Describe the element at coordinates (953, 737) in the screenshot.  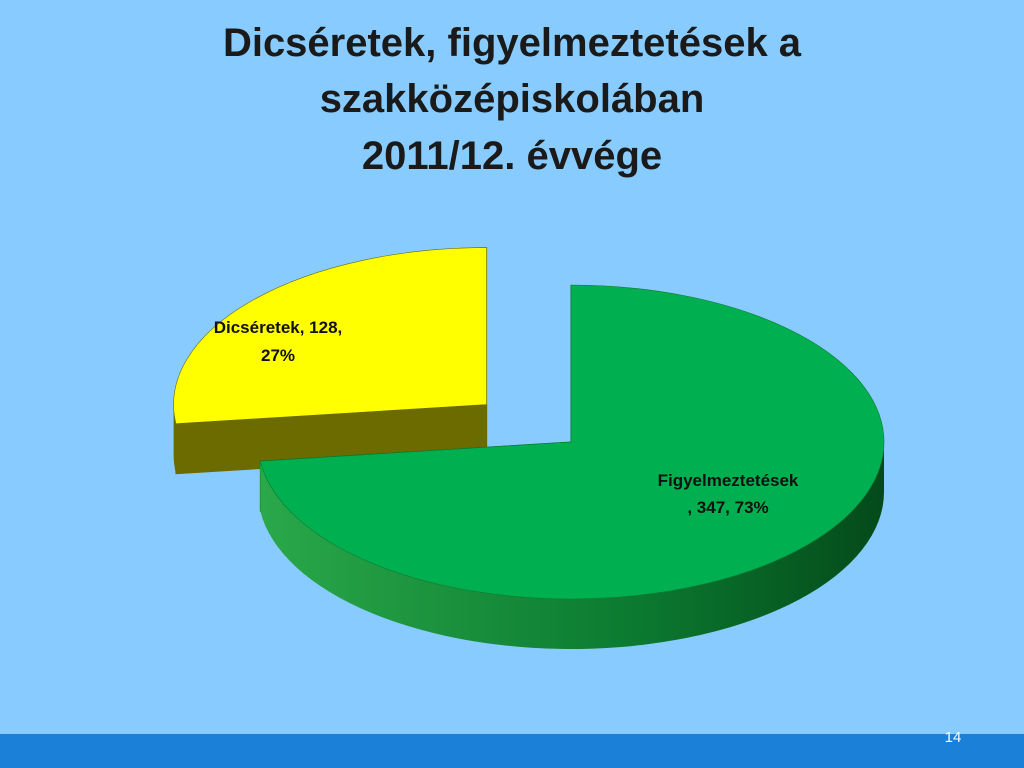
I see `page-number: 14` at that location.